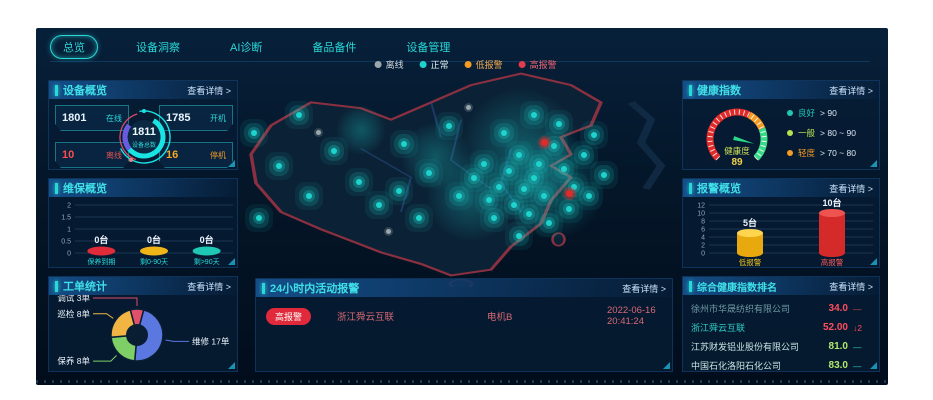 The image size is (933, 400). Describe the element at coordinates (74, 118) in the screenshot. I see `stat-value: 1801` at that location.